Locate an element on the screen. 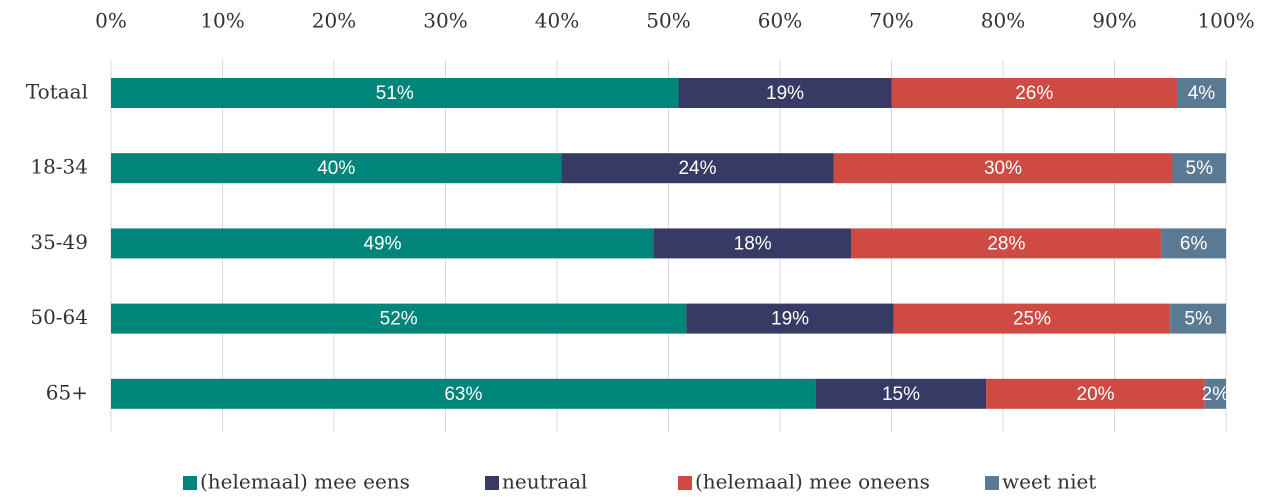 This screenshot has height=497, width=1276. data-label: 40% is located at coordinates (336, 168).